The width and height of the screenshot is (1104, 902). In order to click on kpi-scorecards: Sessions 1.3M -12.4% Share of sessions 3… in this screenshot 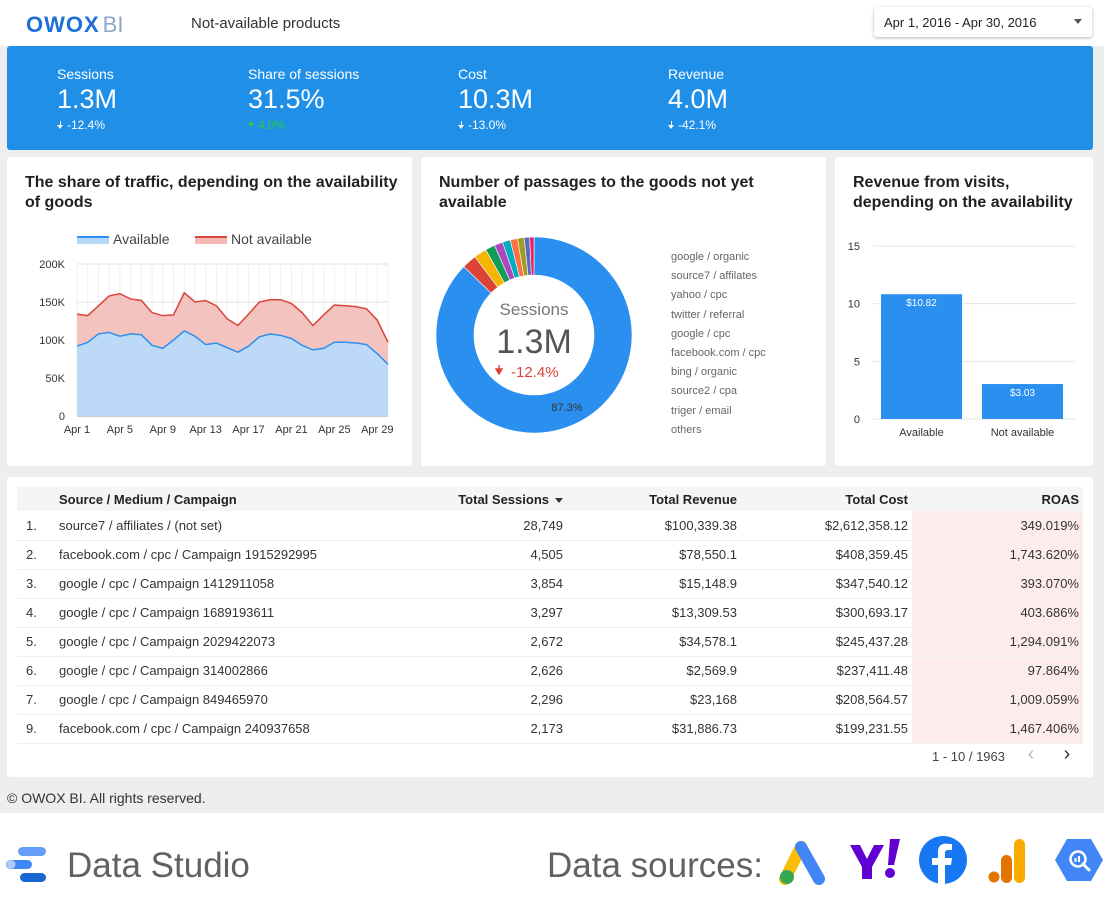, I will do `click(550, 98)`.